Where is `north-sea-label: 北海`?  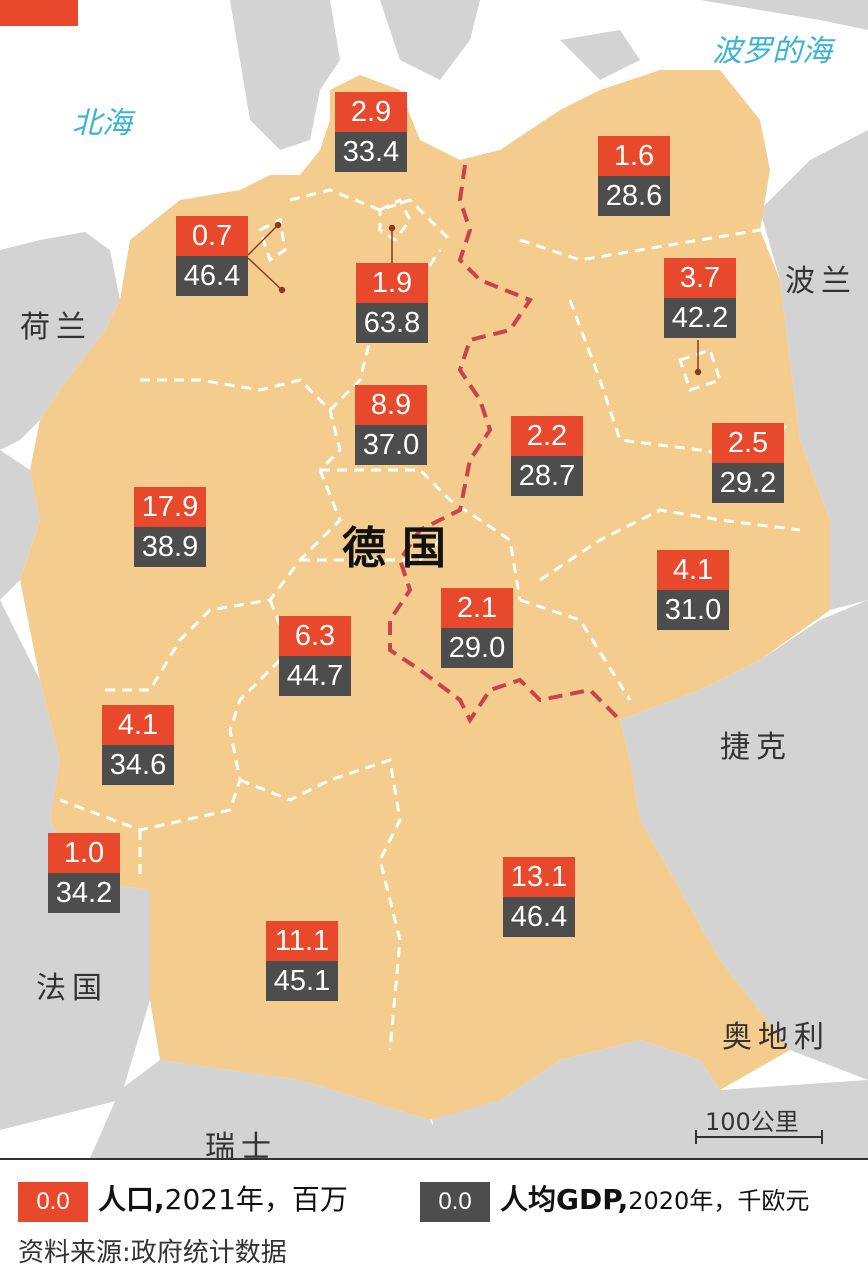
north-sea-label: 北海 is located at coordinates (102, 123).